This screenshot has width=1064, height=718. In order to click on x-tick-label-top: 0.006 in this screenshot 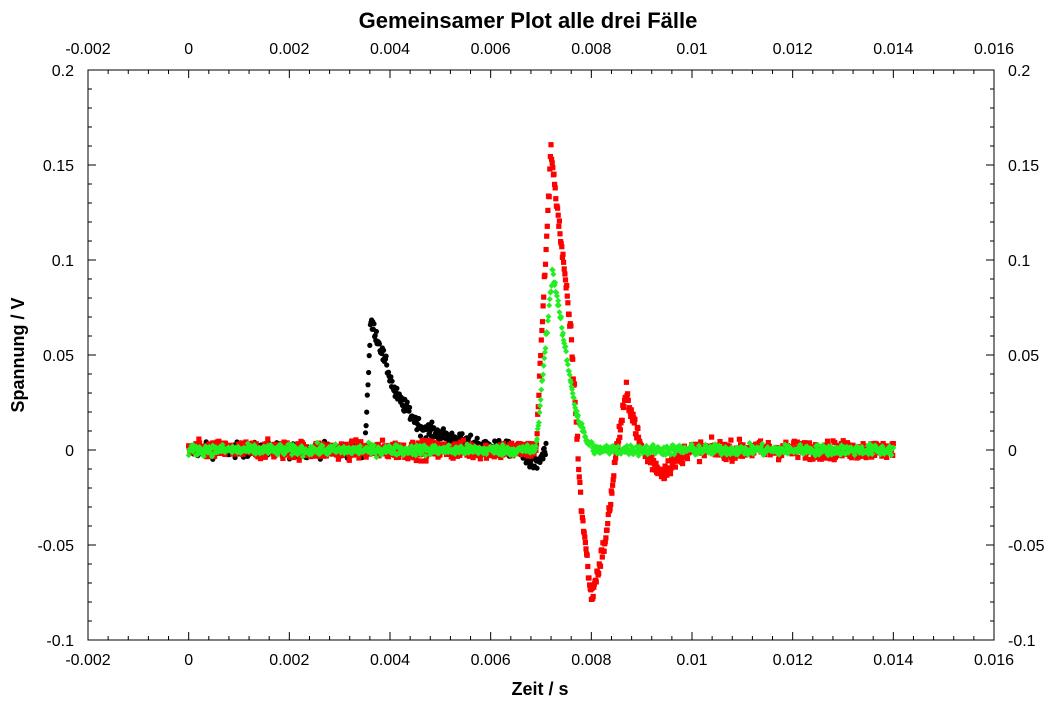, I will do `click(491, 49)`.